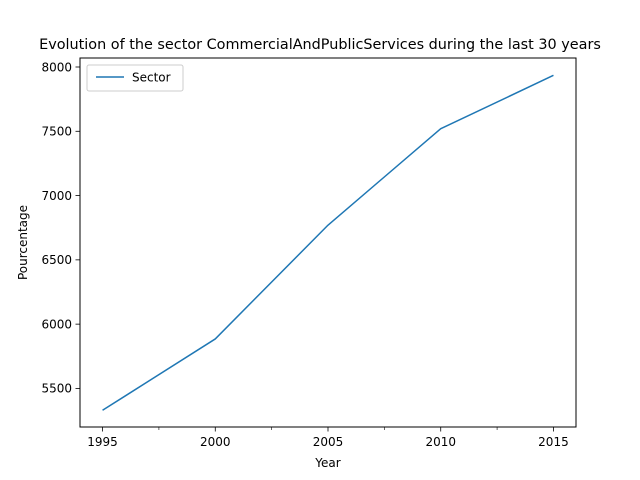  I want to click on x-axis: 1995 2000 2005 2010 2015, so click(328, 438).